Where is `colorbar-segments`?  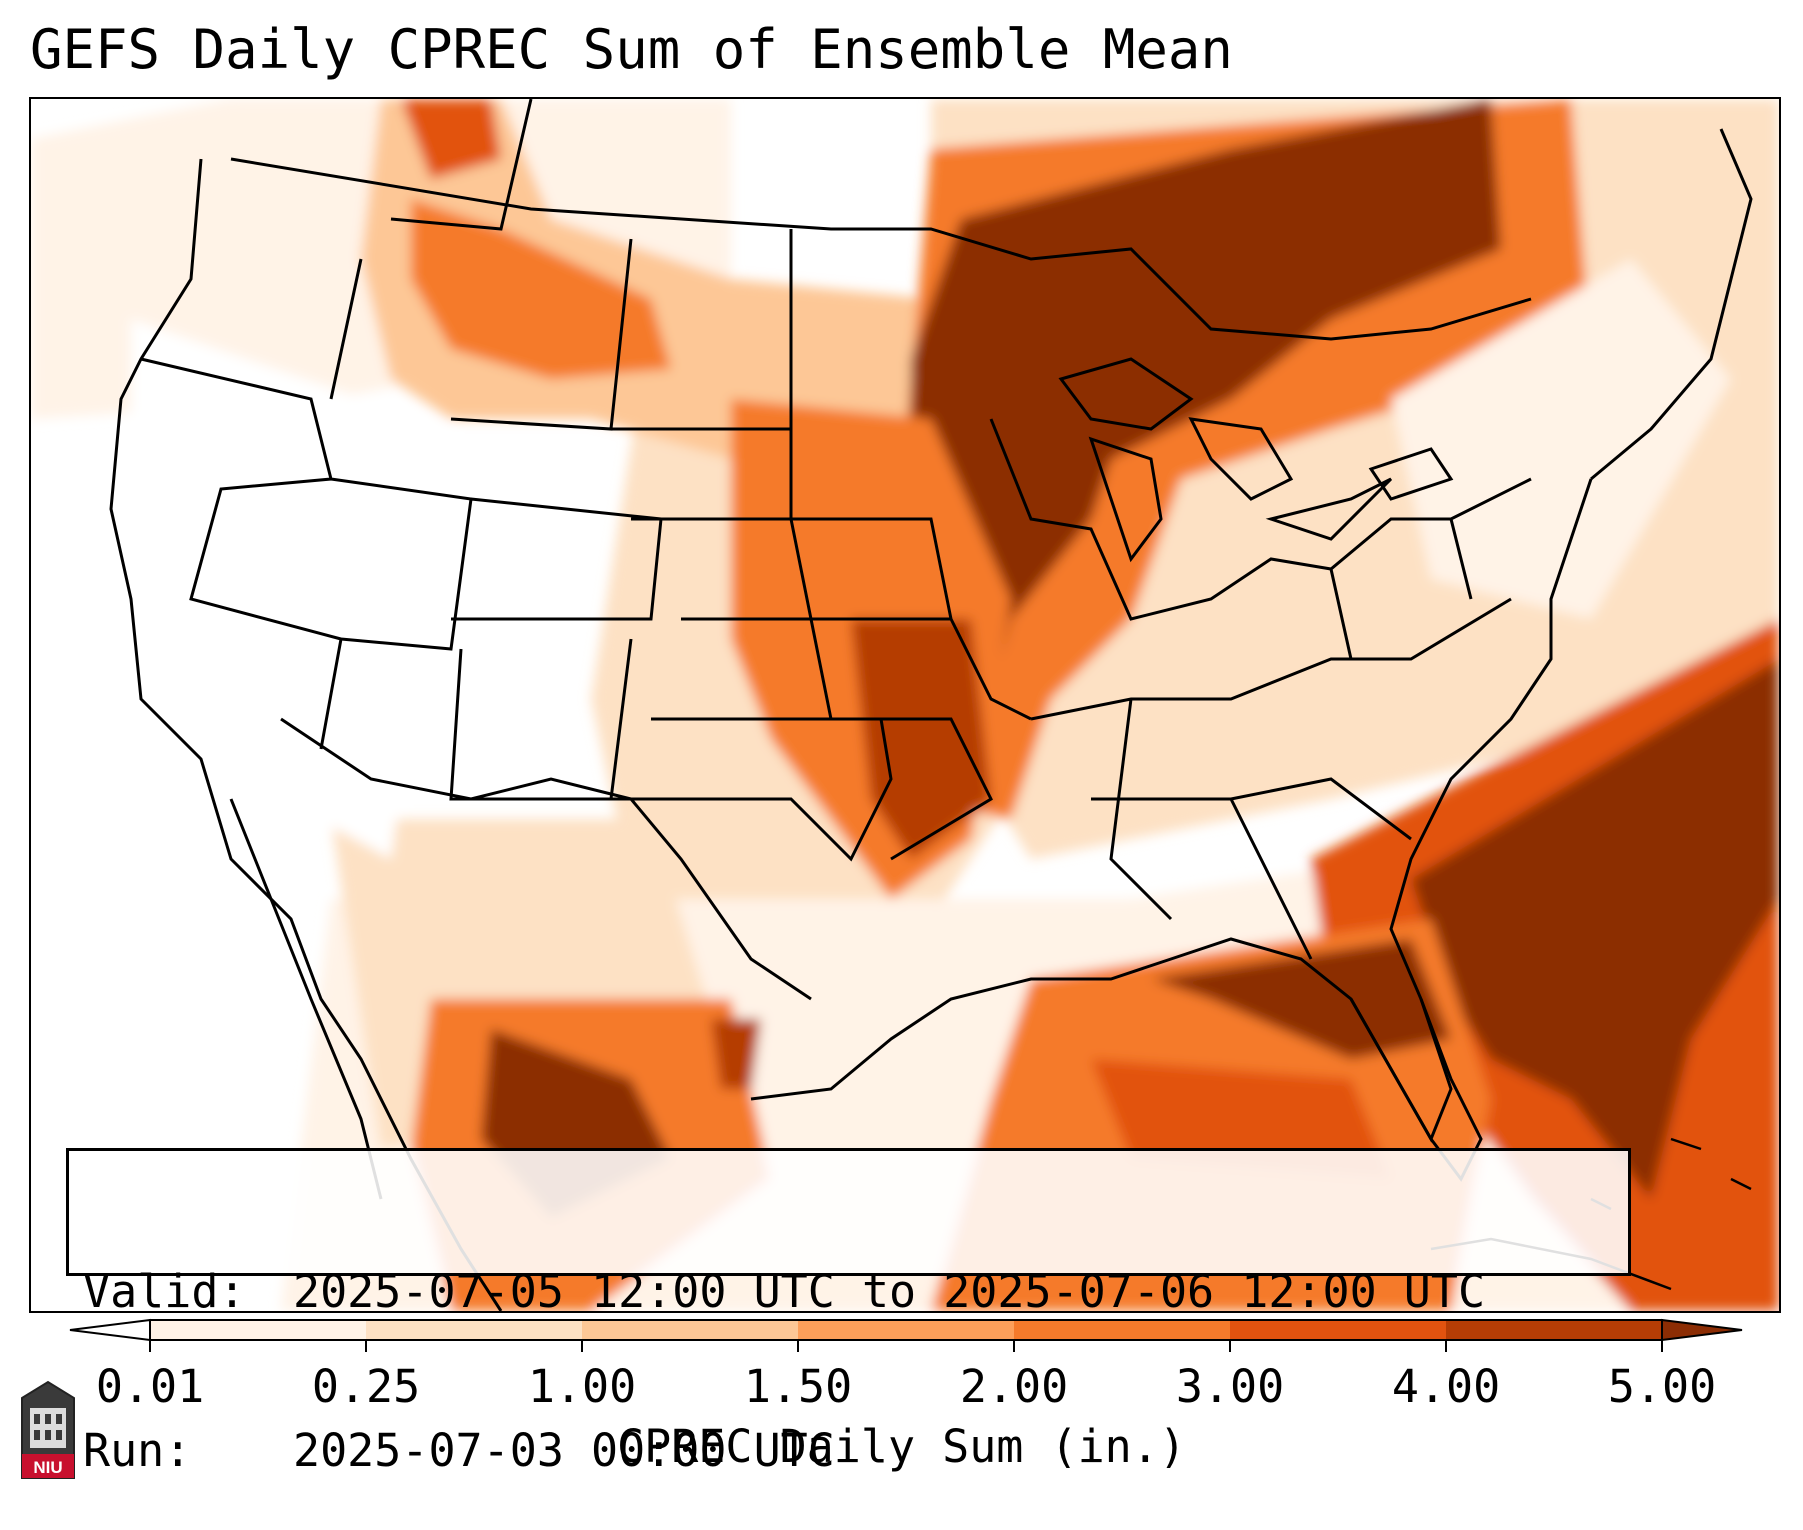
colorbar-segments is located at coordinates (906, 1330).